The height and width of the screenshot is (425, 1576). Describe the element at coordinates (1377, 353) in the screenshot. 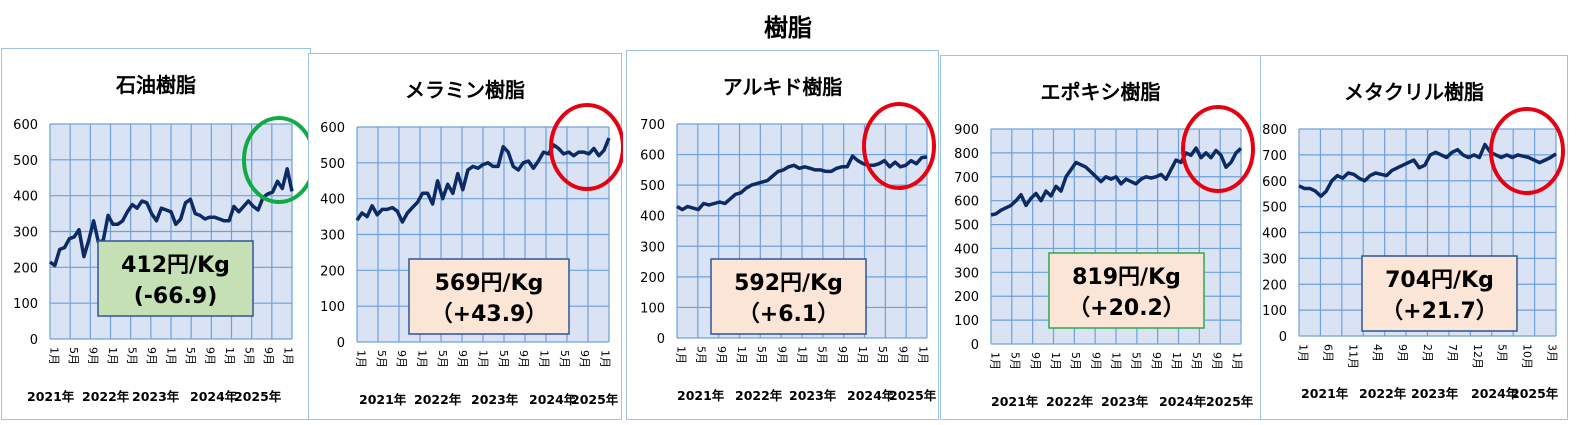

I see `x-tick-label: 4月` at that location.